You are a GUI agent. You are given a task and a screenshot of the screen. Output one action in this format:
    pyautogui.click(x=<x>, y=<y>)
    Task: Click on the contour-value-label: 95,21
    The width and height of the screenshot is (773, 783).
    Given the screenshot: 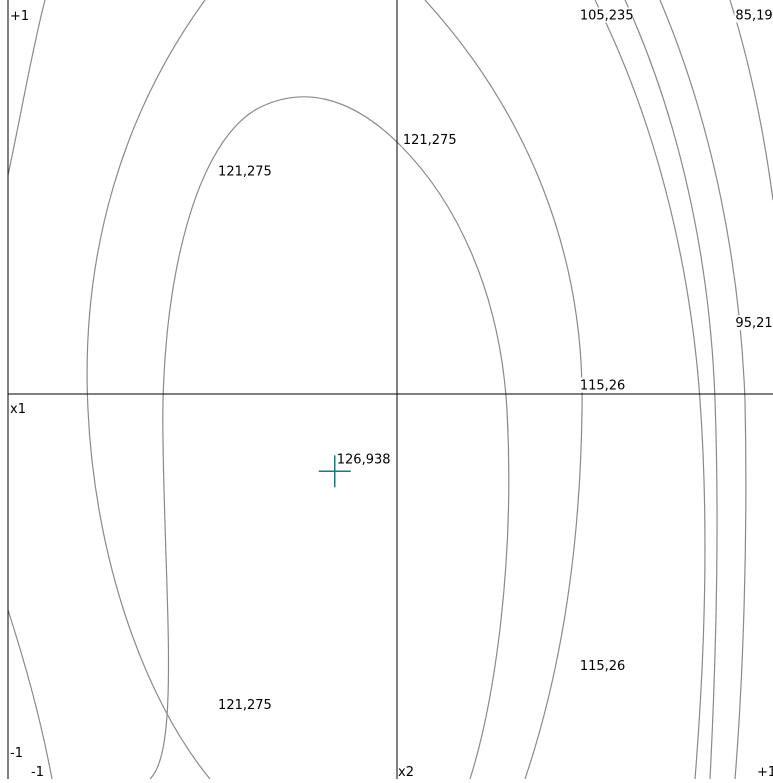 What is the action you would take?
    pyautogui.click(x=753, y=323)
    